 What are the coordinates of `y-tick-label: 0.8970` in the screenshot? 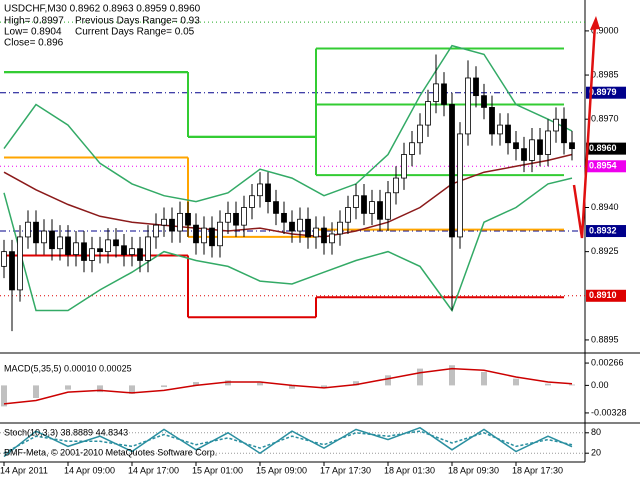 It's located at (605, 119).